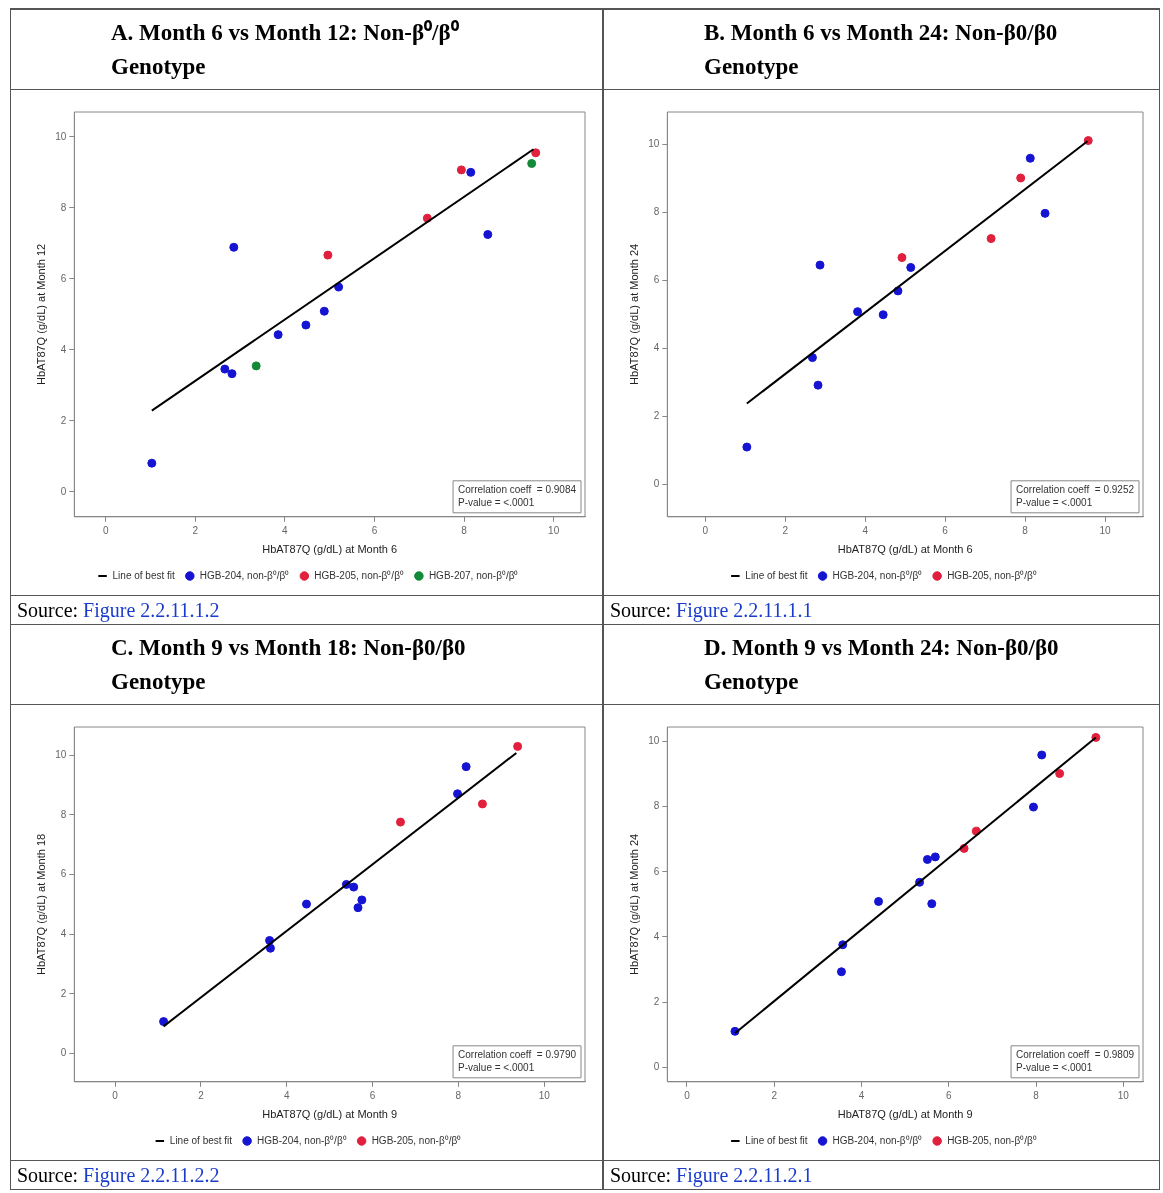  I want to click on legend-label: HGB-207, non-β⁰/β⁰, so click(473, 575).